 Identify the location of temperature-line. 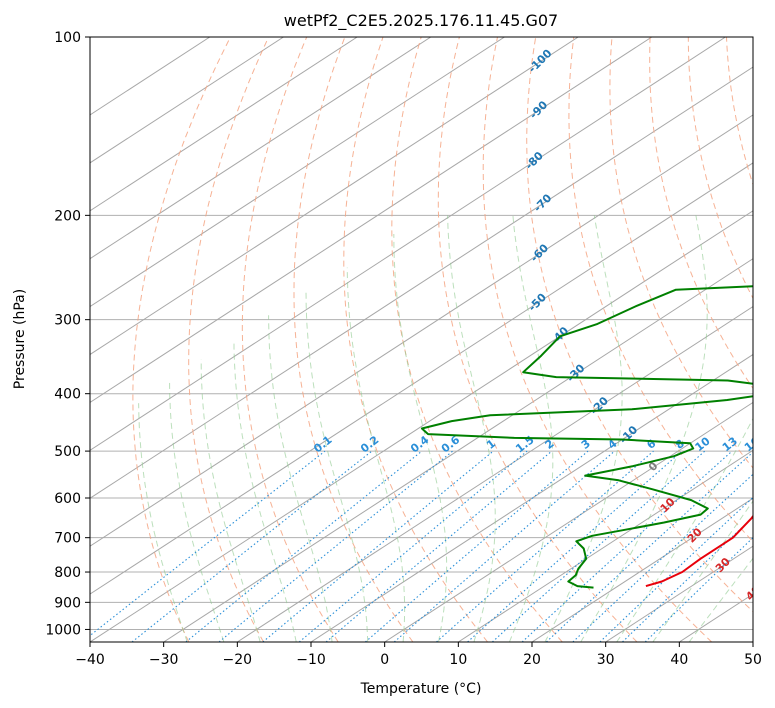
(699, 551).